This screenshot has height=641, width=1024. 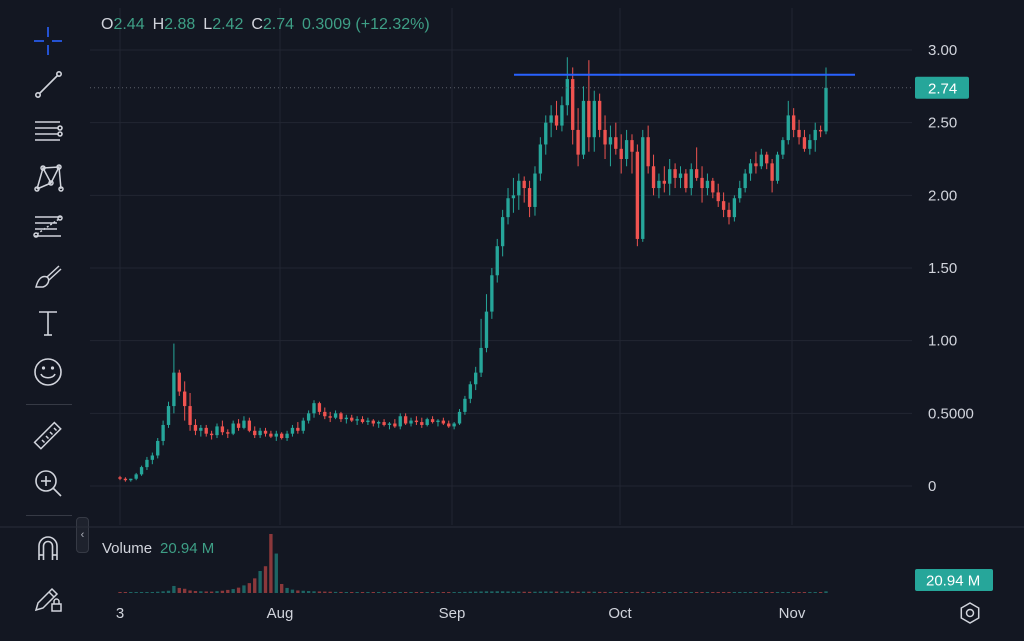 What do you see at coordinates (180, 24) in the screenshot?
I see `high-value: 2.88` at bounding box center [180, 24].